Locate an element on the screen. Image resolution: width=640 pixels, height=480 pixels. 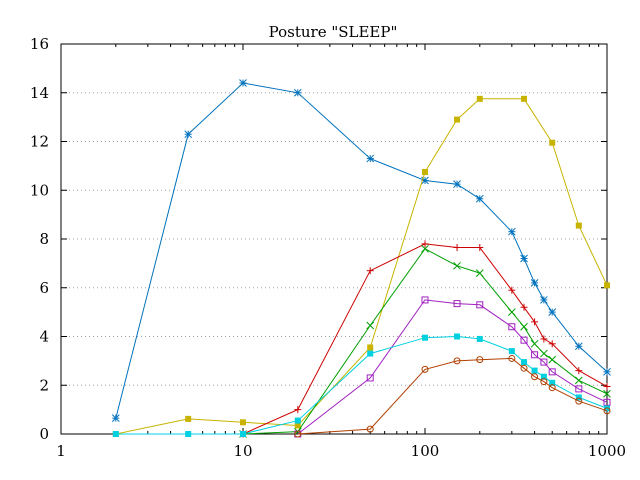
chart-title: Posture "SLEEP" is located at coordinates (333, 32).